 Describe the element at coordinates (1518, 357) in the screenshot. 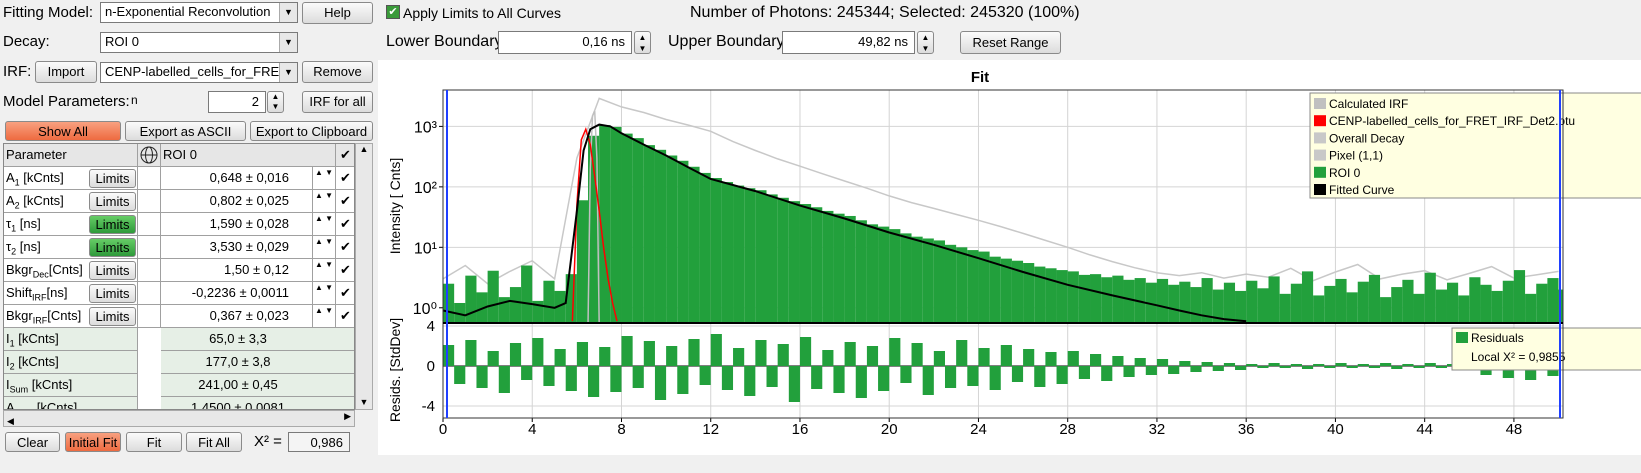

I see `annotation: Local X² = 0,9855` at that location.